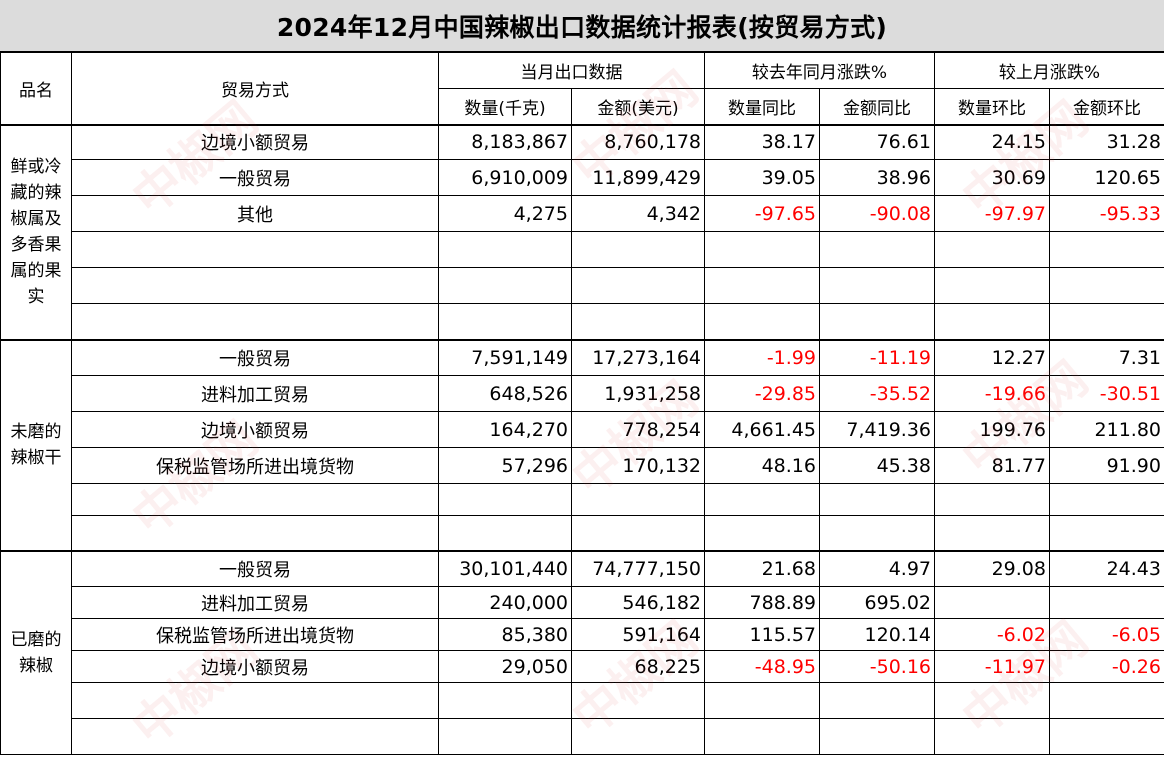 Image resolution: width=1164 pixels, height=758 pixels. Describe the element at coordinates (505, 214) in the screenshot. I see `cell-qty: 4,275` at that location.